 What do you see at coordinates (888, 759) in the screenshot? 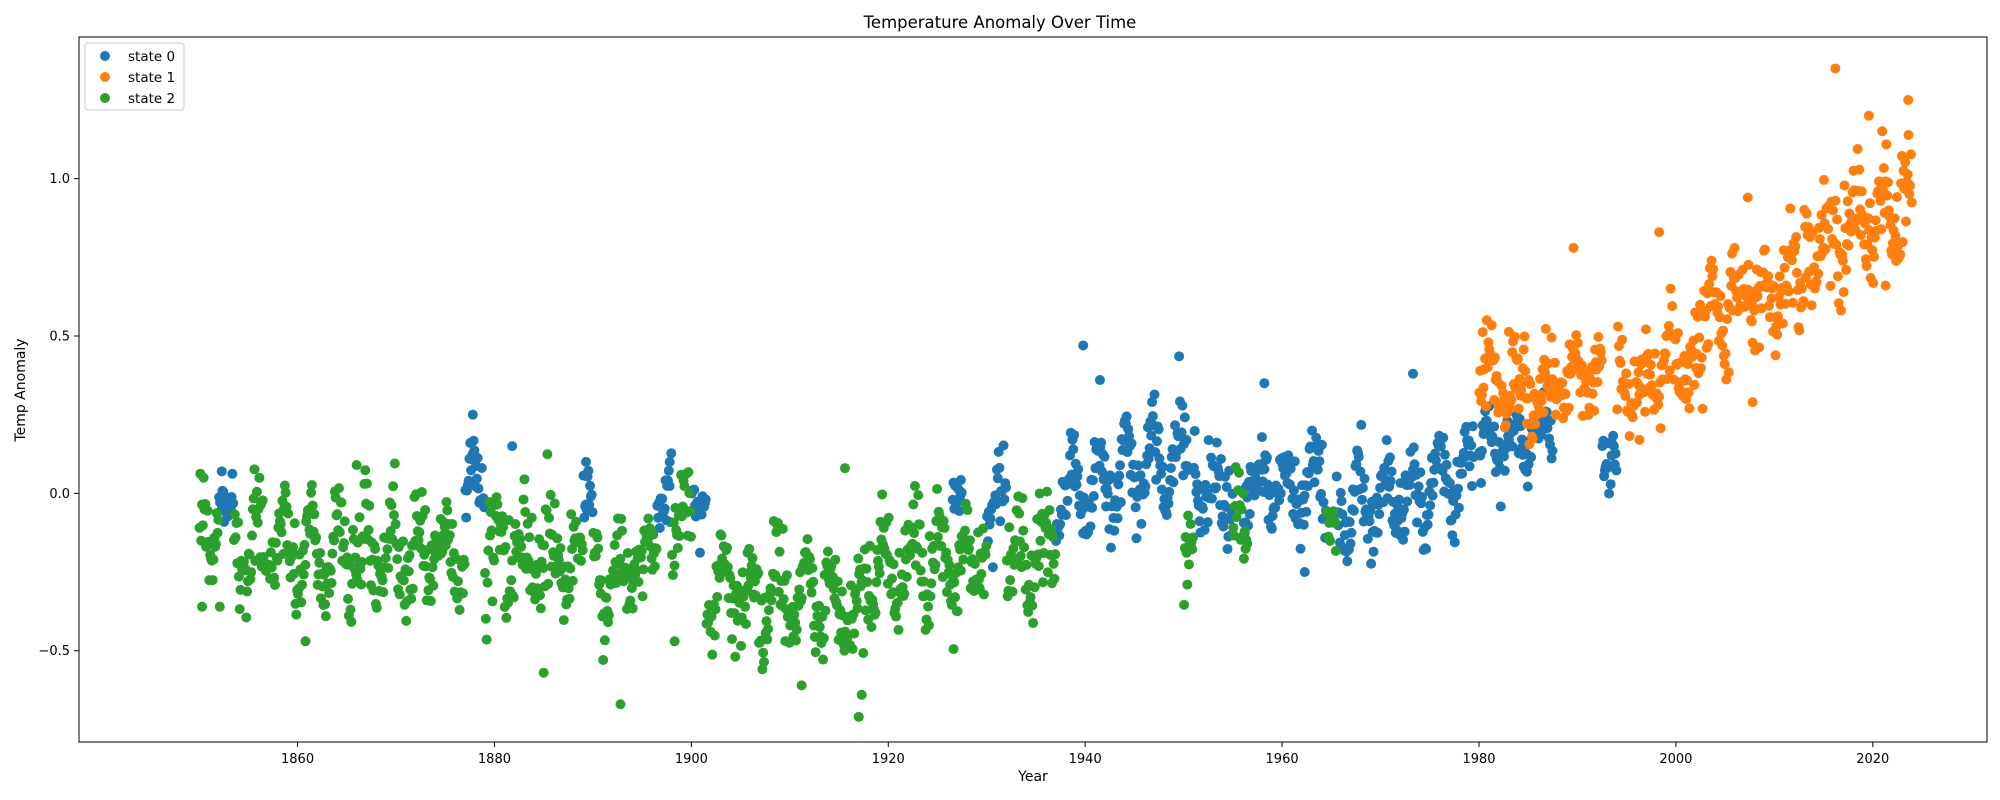
I see `x-tick-label: 1920` at bounding box center [888, 759].